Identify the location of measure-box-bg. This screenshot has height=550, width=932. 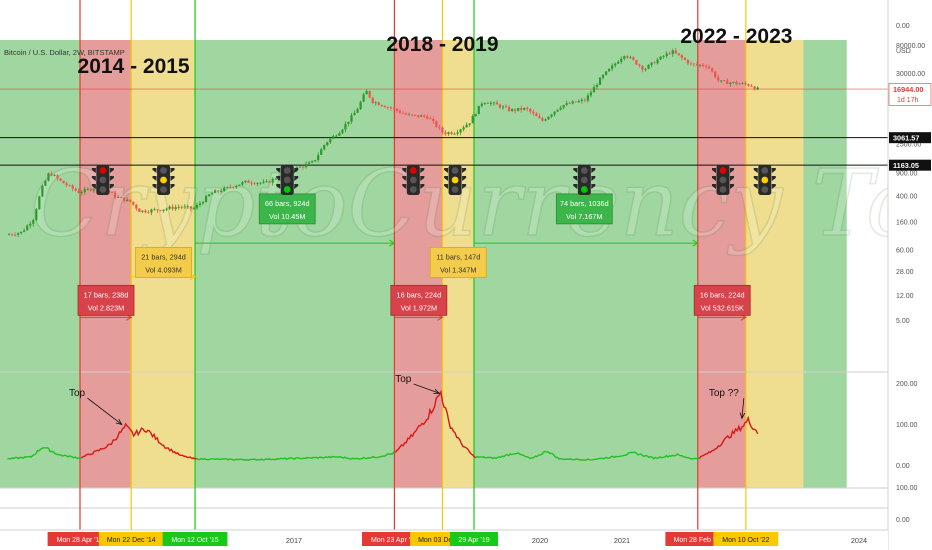
(458, 262).